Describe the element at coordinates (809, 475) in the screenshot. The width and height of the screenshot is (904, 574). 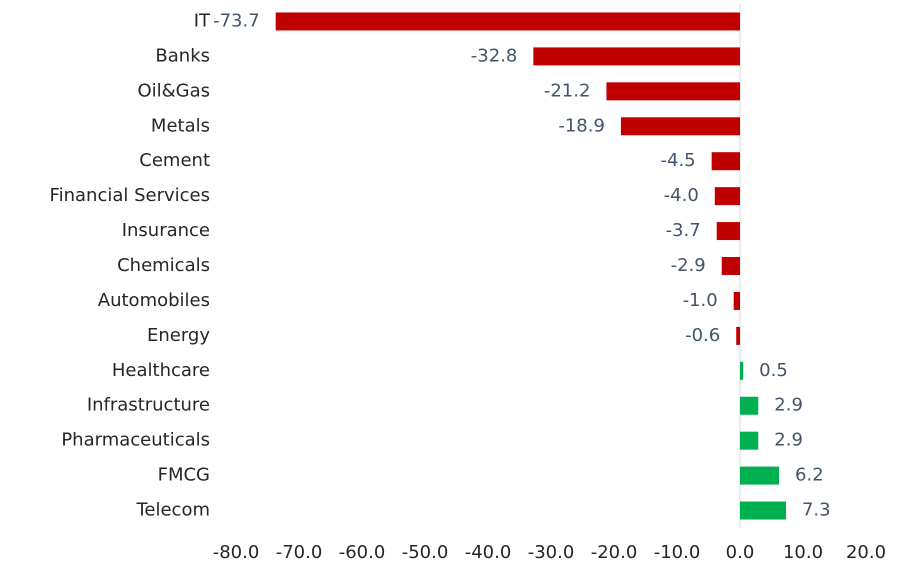
I see `value-label: 6.2` at that location.